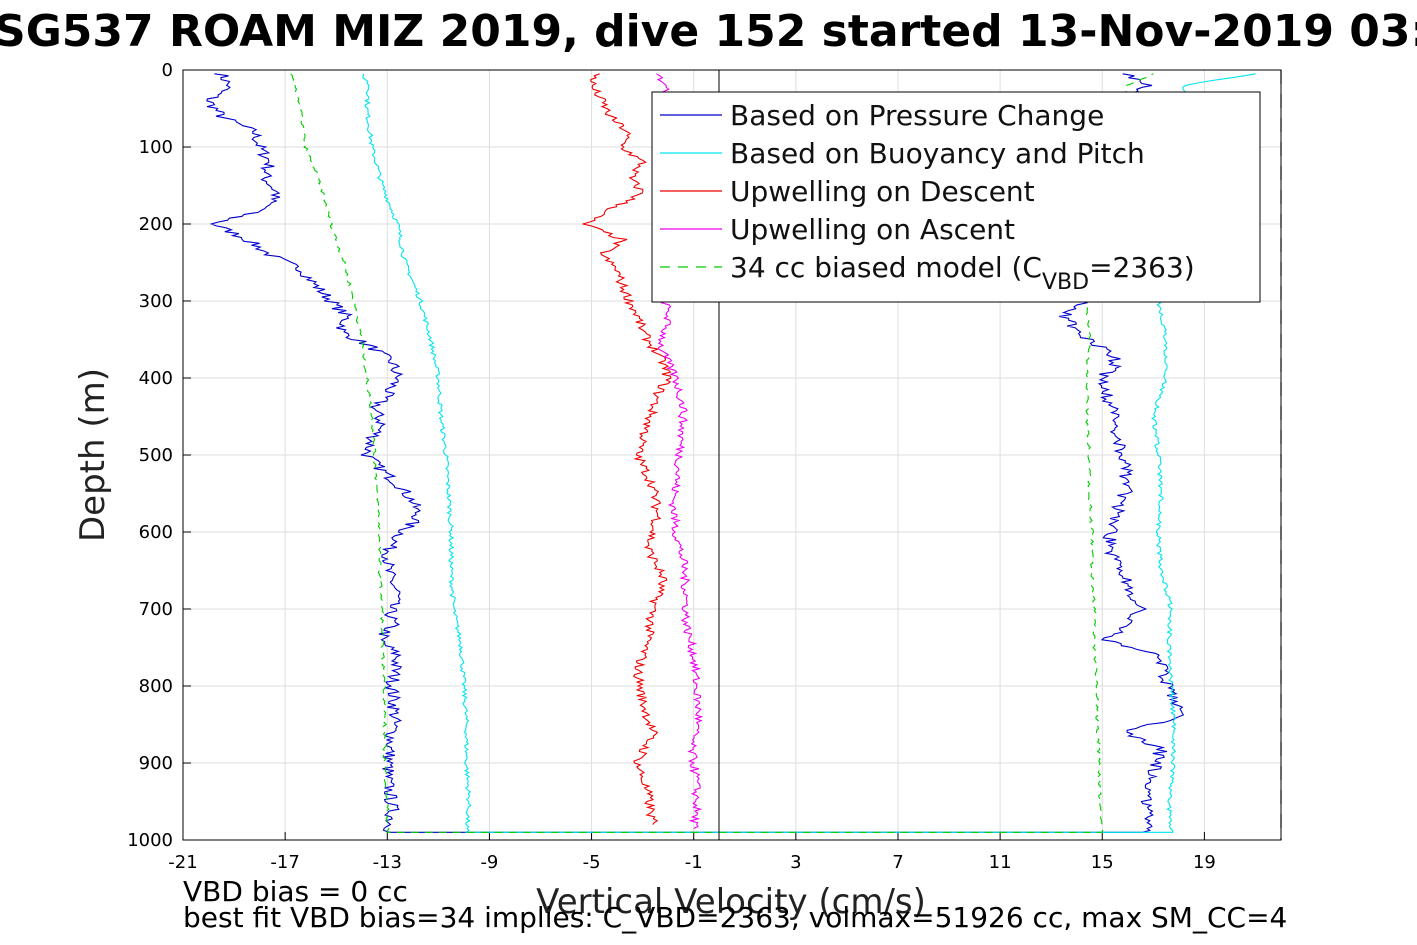 This screenshot has width=1417, height=945. Describe the element at coordinates (795, 862) in the screenshot. I see `x-tick-label: 3` at that location.